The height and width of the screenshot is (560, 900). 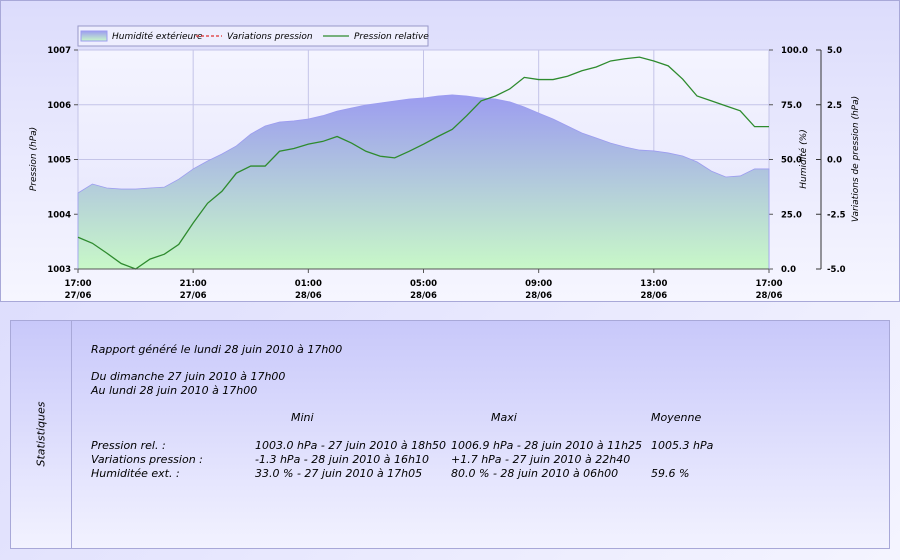 I want to click on y-tick-label: 1005, so click(x=59, y=161).